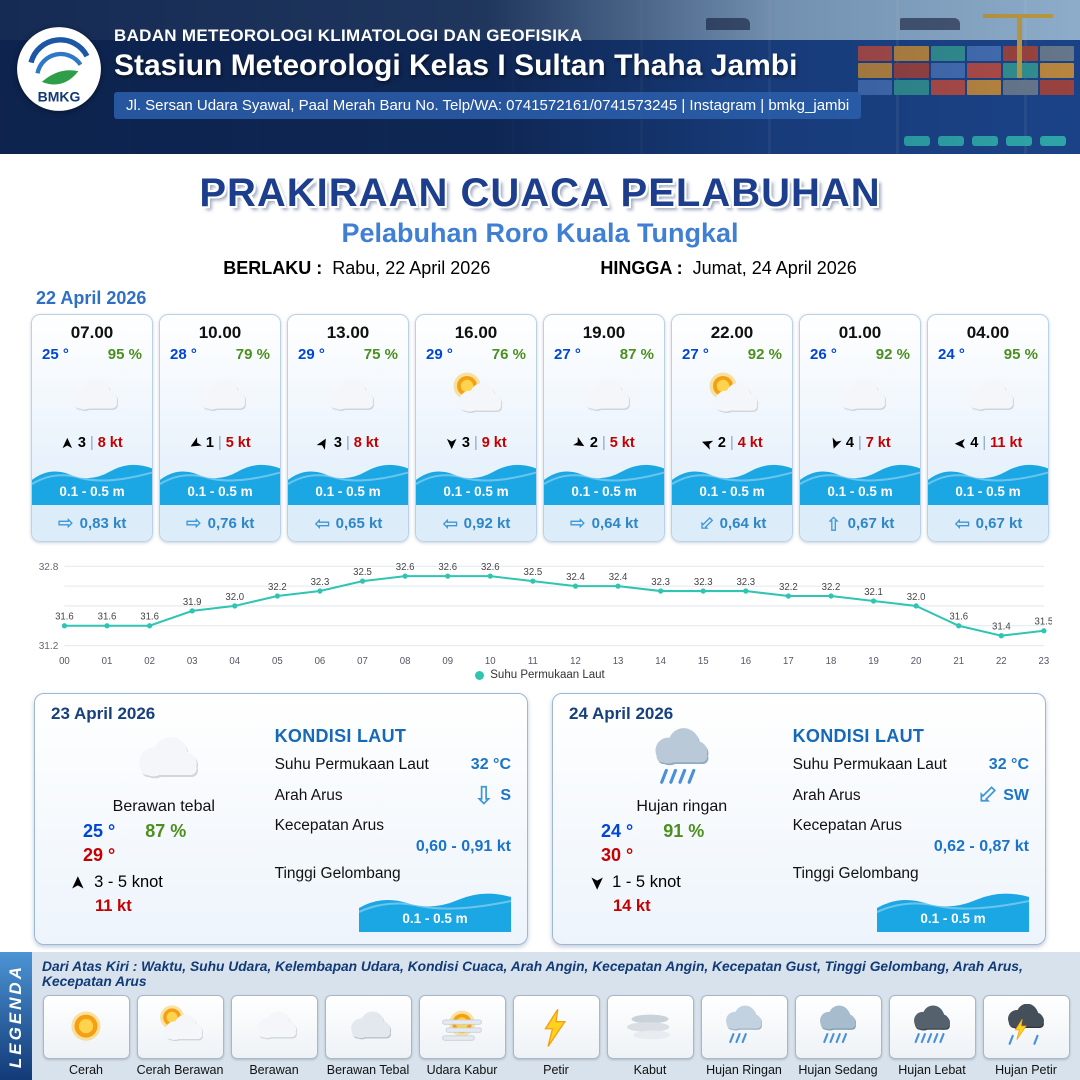 This screenshot has height=1080, width=1080. Describe the element at coordinates (274, 1070) in the screenshot. I see `legend-label: Berawan` at that location.